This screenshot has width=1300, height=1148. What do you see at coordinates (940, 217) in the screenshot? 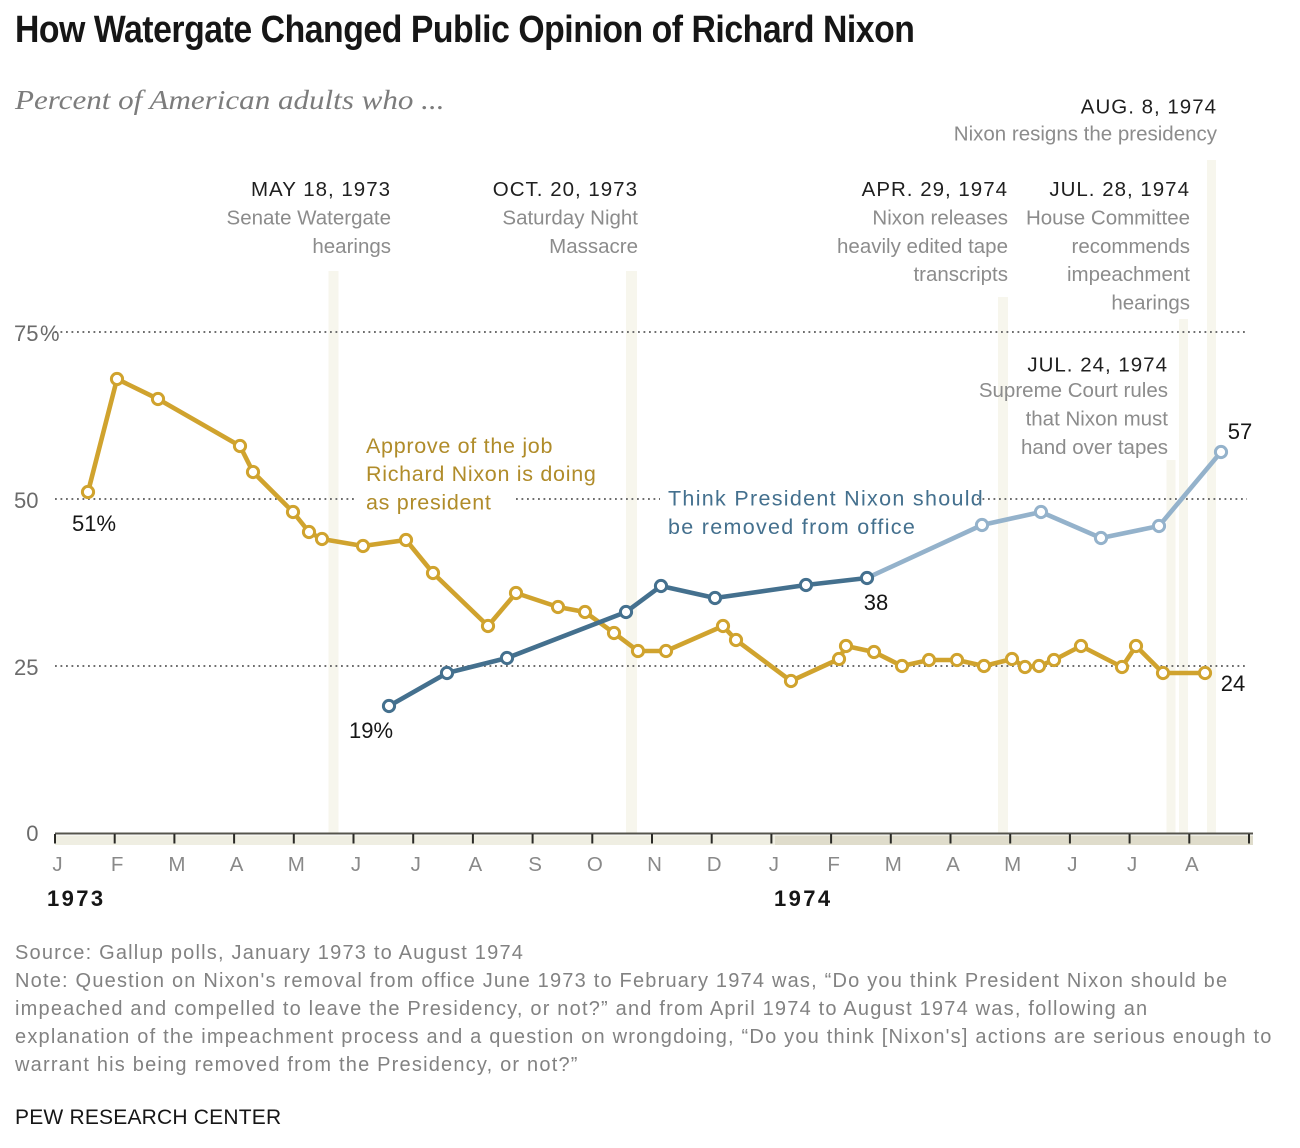
I see `svg-text: Nixon releases` at bounding box center [940, 217].